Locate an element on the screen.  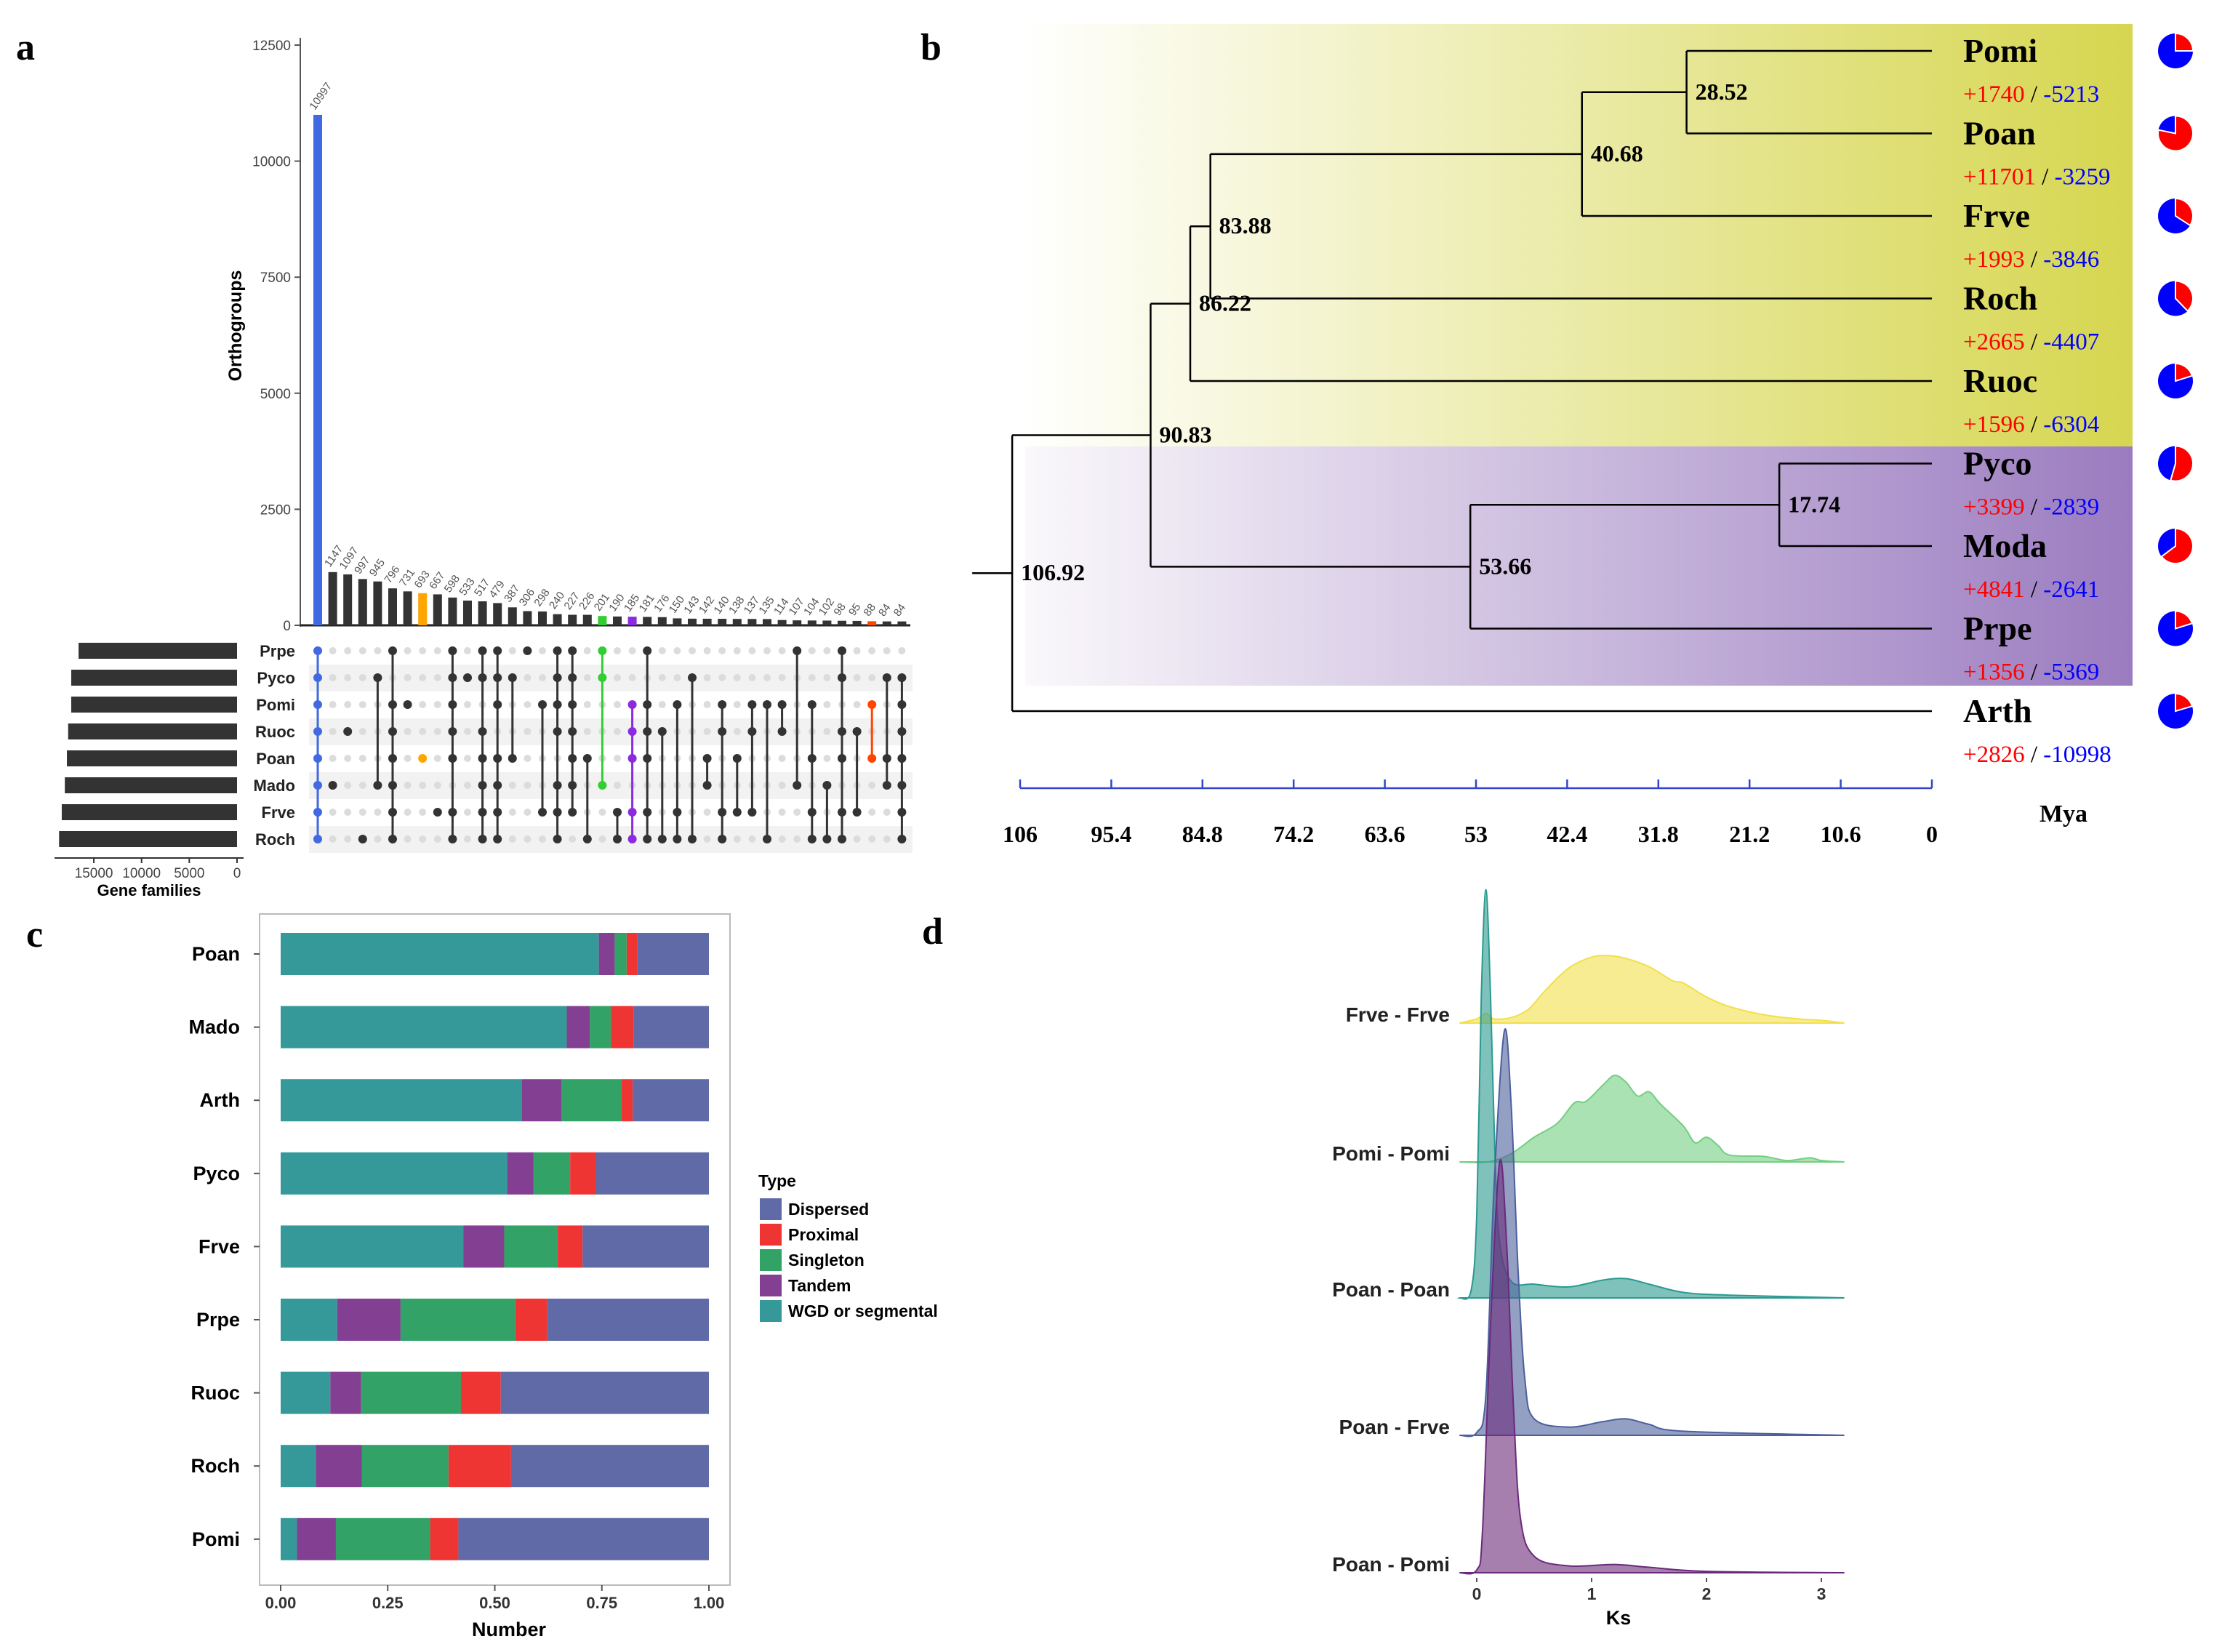
gain-loss-label: +1596 / -6304 is located at coordinates (2031, 425).